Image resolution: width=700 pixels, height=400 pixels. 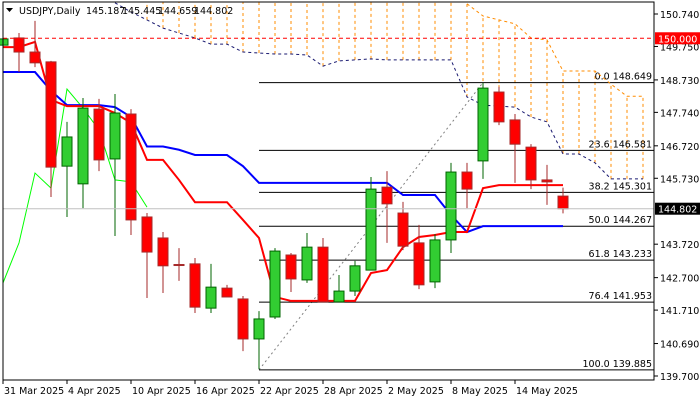 I want to click on fib-level-label: 100.0 139.885, so click(x=617, y=364).